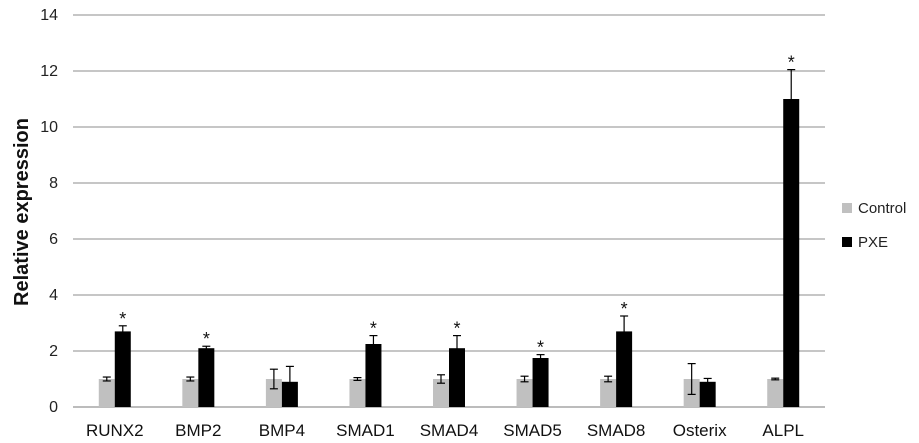 The image size is (919, 443). What do you see at coordinates (365, 430) in the screenshot?
I see `category-label: SMAD1` at bounding box center [365, 430].